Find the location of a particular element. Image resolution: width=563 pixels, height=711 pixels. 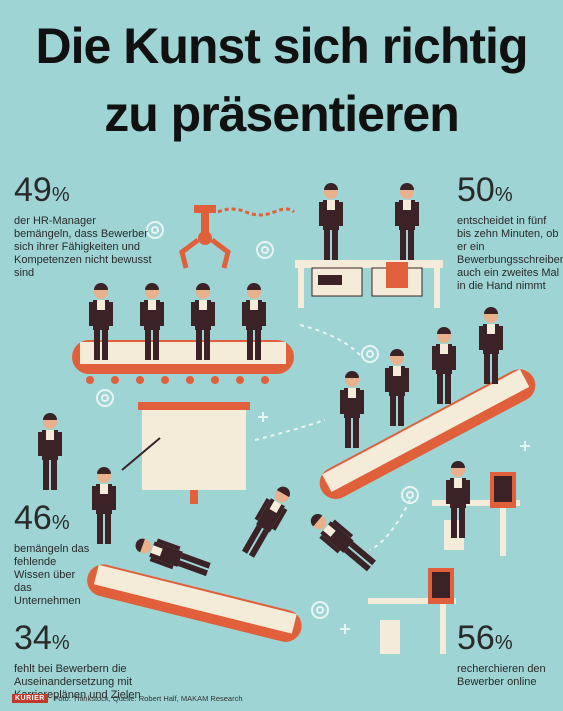

stat-description: recherchieren den Bewerber online is located at coordinates (501, 675).